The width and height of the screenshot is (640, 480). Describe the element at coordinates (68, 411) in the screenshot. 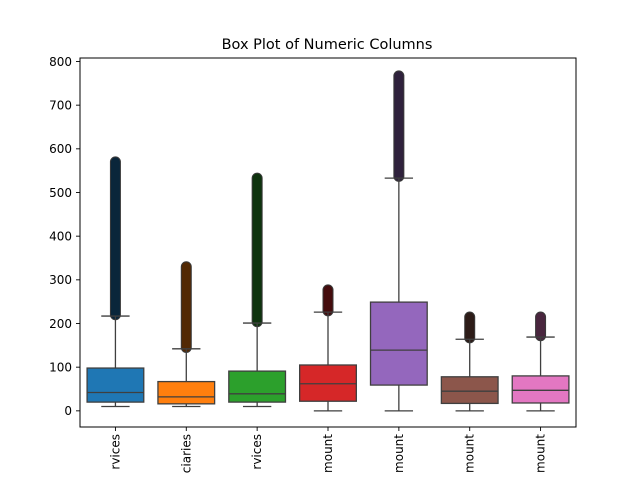

I see `y-tick-label: 0` at that location.